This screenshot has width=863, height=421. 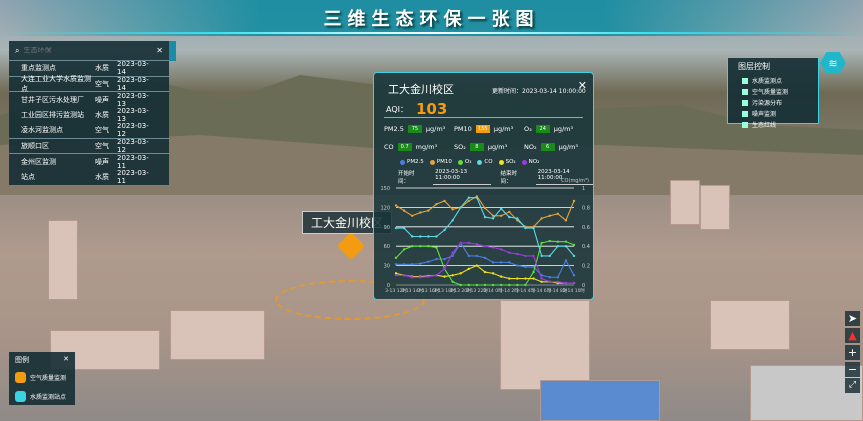 What do you see at coordinates (548, 129) in the screenshot?
I see `pollutant-item: O₃ 24 μg/m³` at bounding box center [548, 129].